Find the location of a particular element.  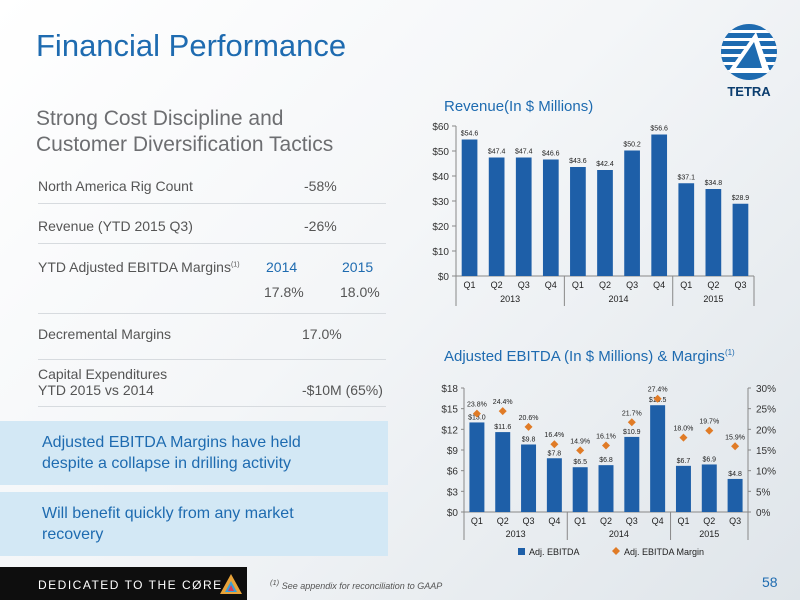

ebitda-data-label: $10.9 is located at coordinates (632, 432).